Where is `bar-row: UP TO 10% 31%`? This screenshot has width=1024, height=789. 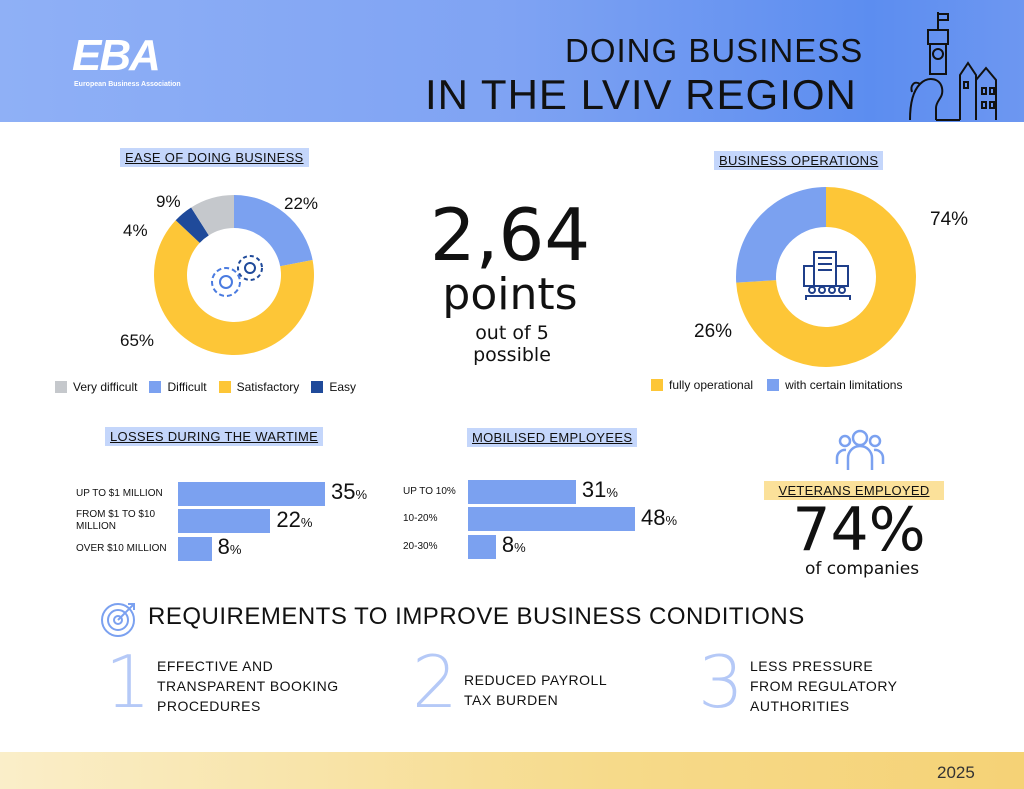
bar-row: UP TO 10% 31% is located at coordinates (540, 492).